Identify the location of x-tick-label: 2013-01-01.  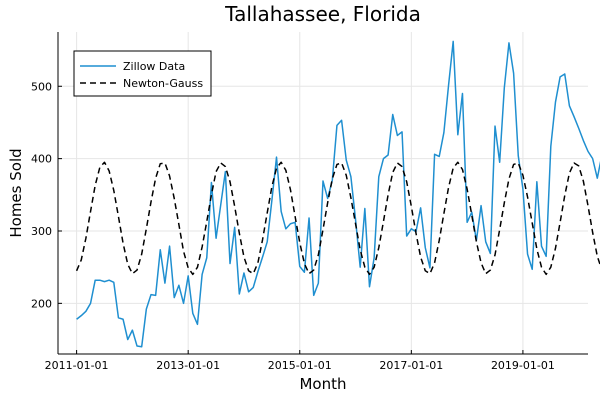
(188, 365).